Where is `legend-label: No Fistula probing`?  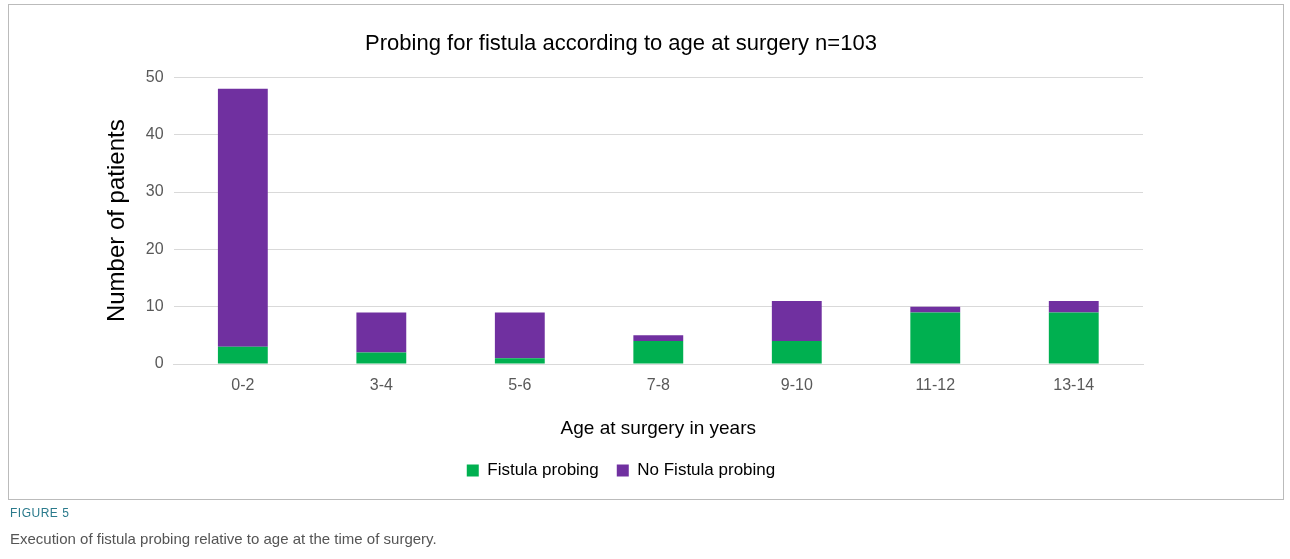
legend-label: No Fistula probing is located at coordinates (706, 470).